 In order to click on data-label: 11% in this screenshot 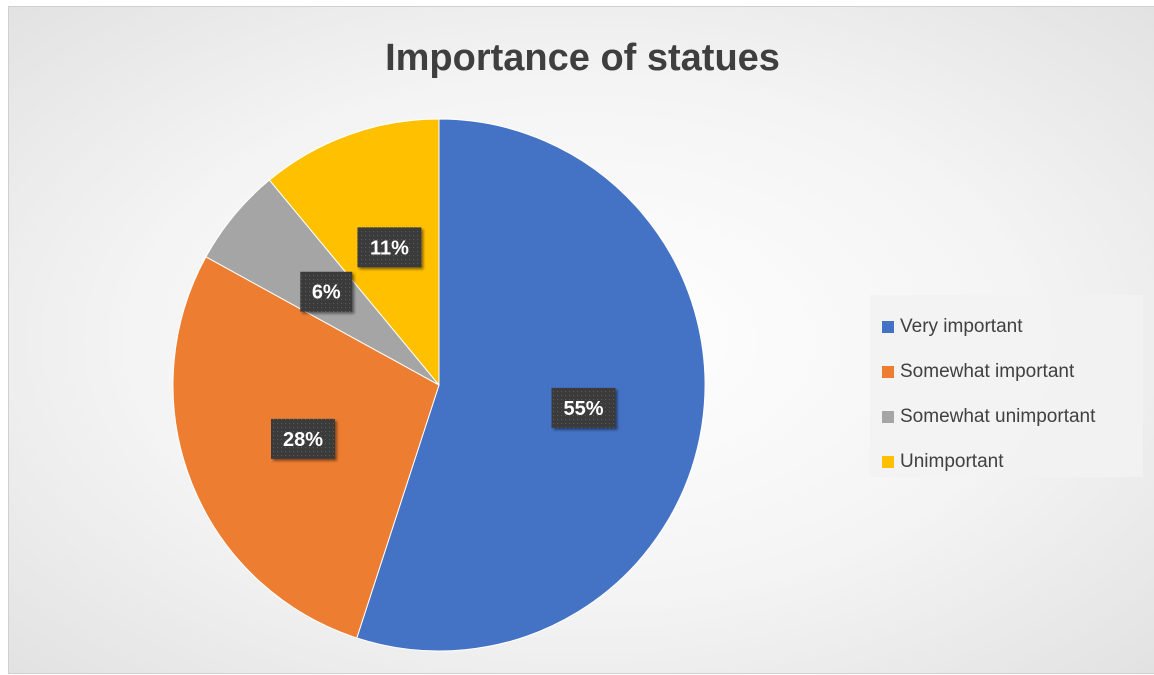, I will do `click(389, 247)`.